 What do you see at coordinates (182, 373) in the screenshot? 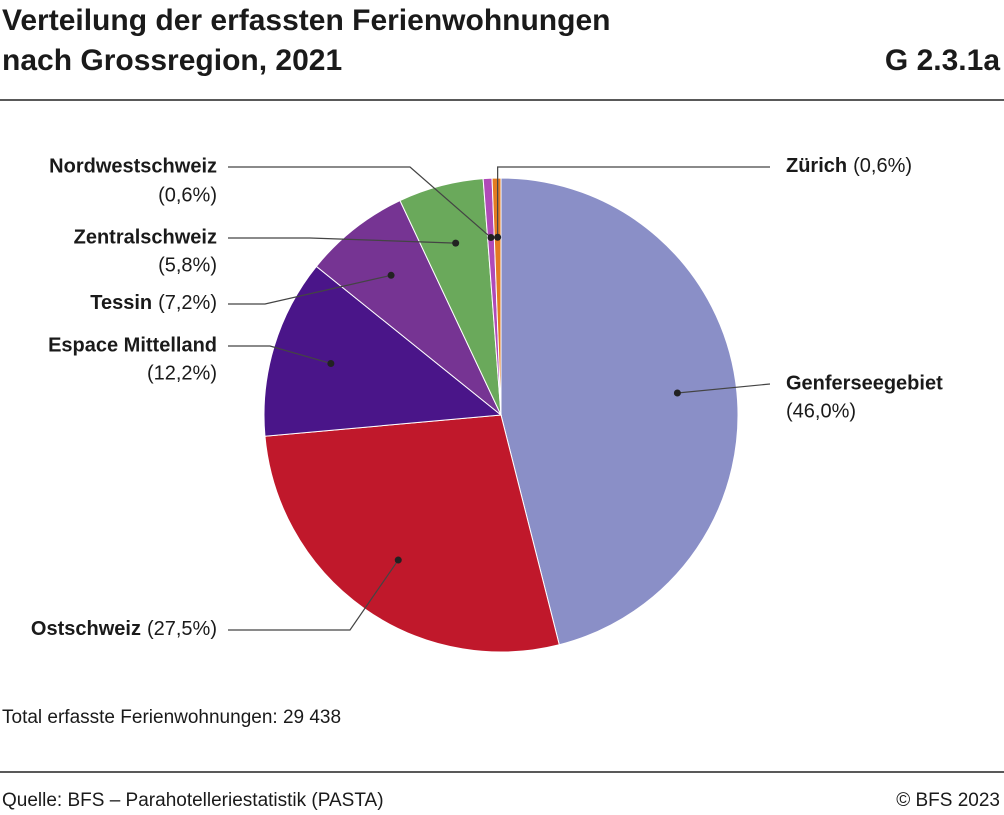
I see `value-label: (12,2%)` at bounding box center [182, 373].